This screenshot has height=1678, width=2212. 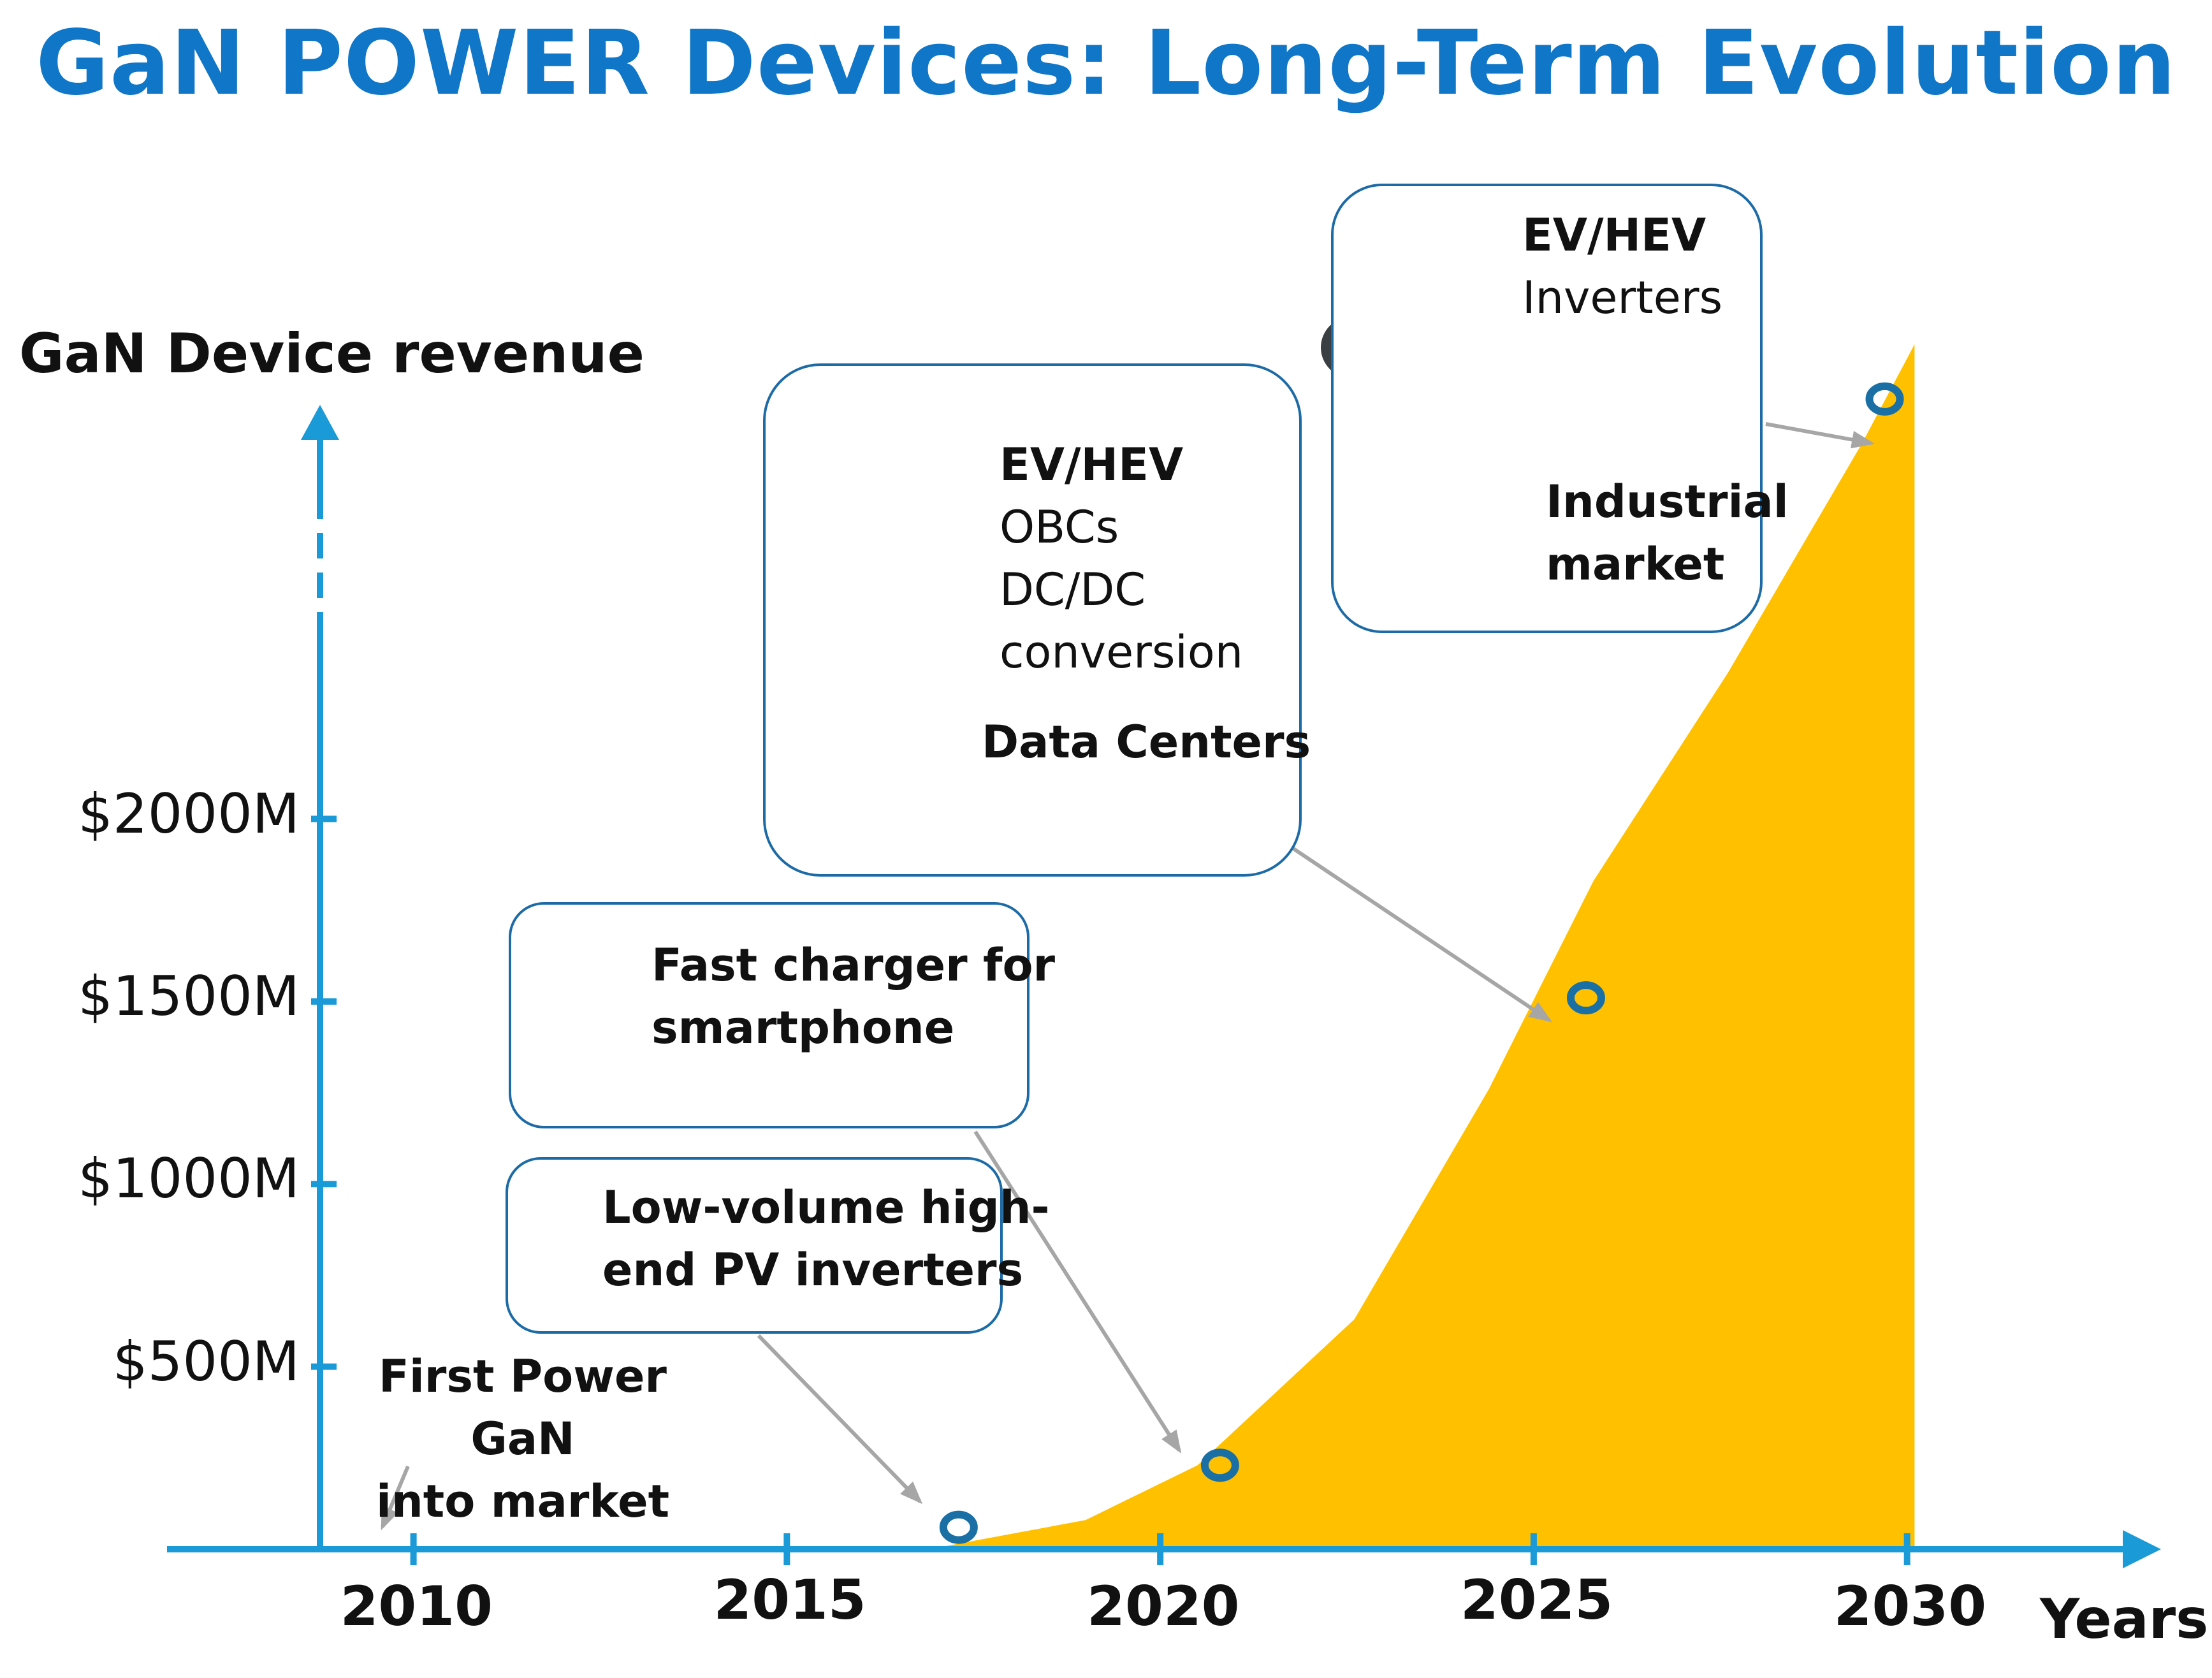 I want to click on evhev-inverters-box, so click(x=1547, y=408).